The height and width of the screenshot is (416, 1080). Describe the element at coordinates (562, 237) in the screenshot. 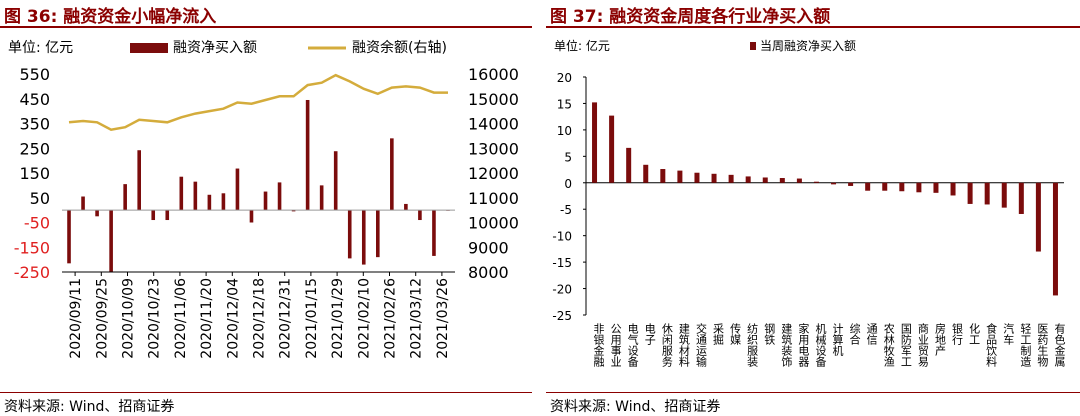

I see `y-tick-label: -10` at that location.